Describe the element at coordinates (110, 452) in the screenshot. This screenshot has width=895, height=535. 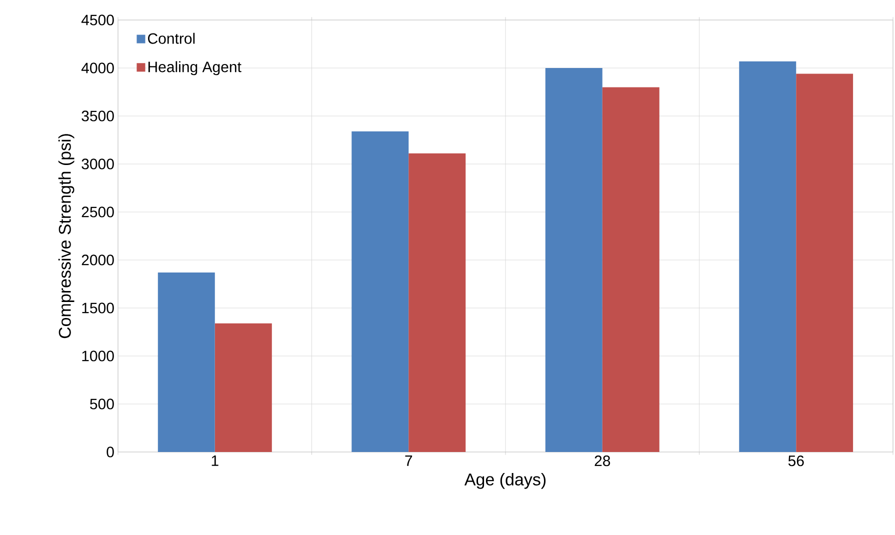
I see `y-tick-label: 0` at that location.